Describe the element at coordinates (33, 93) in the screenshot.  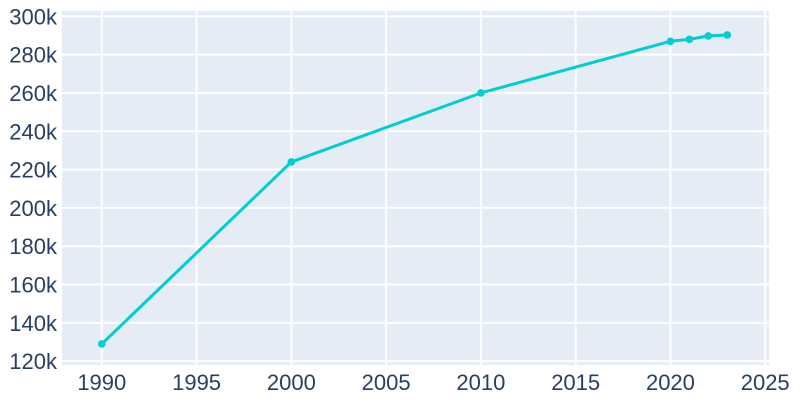
I see `y-tick-label: 260k` at that location.